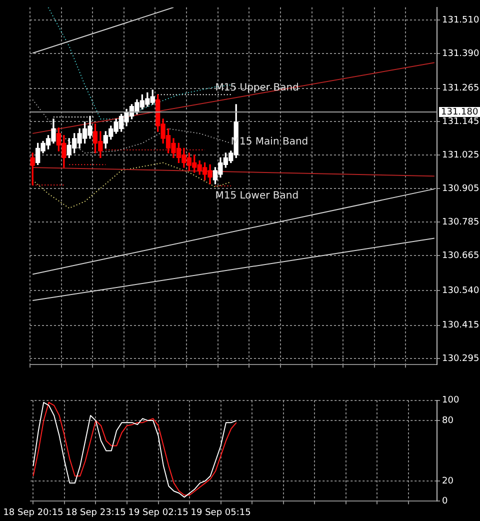 This screenshot has width=480, height=521. I want to click on y-tick-label: 20, so click(448, 481).